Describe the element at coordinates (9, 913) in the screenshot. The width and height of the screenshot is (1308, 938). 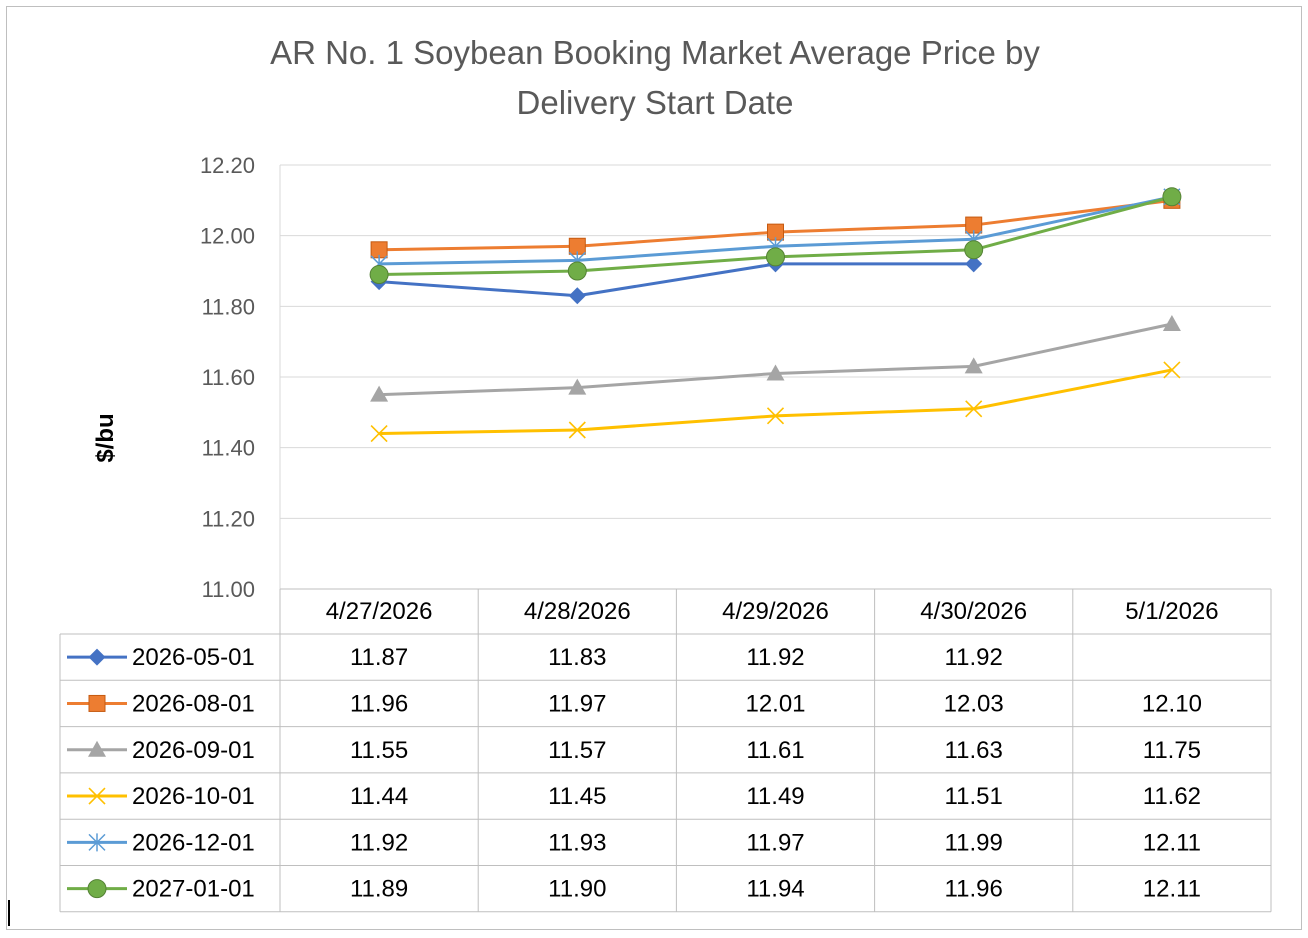
I see `text-cursor` at that location.